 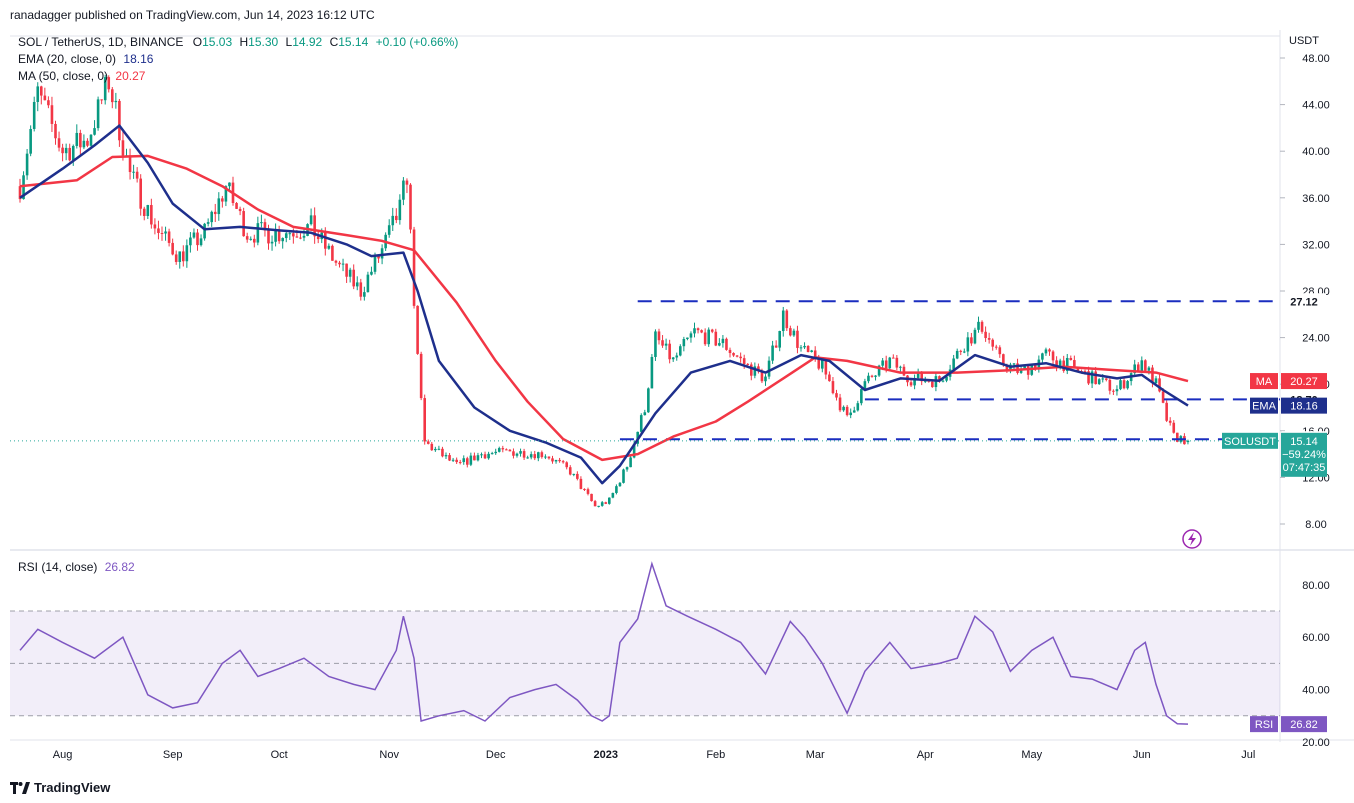 What do you see at coordinates (1288, 724) in the screenshot?
I see `rsi-badge: RSI 26.82` at bounding box center [1288, 724].